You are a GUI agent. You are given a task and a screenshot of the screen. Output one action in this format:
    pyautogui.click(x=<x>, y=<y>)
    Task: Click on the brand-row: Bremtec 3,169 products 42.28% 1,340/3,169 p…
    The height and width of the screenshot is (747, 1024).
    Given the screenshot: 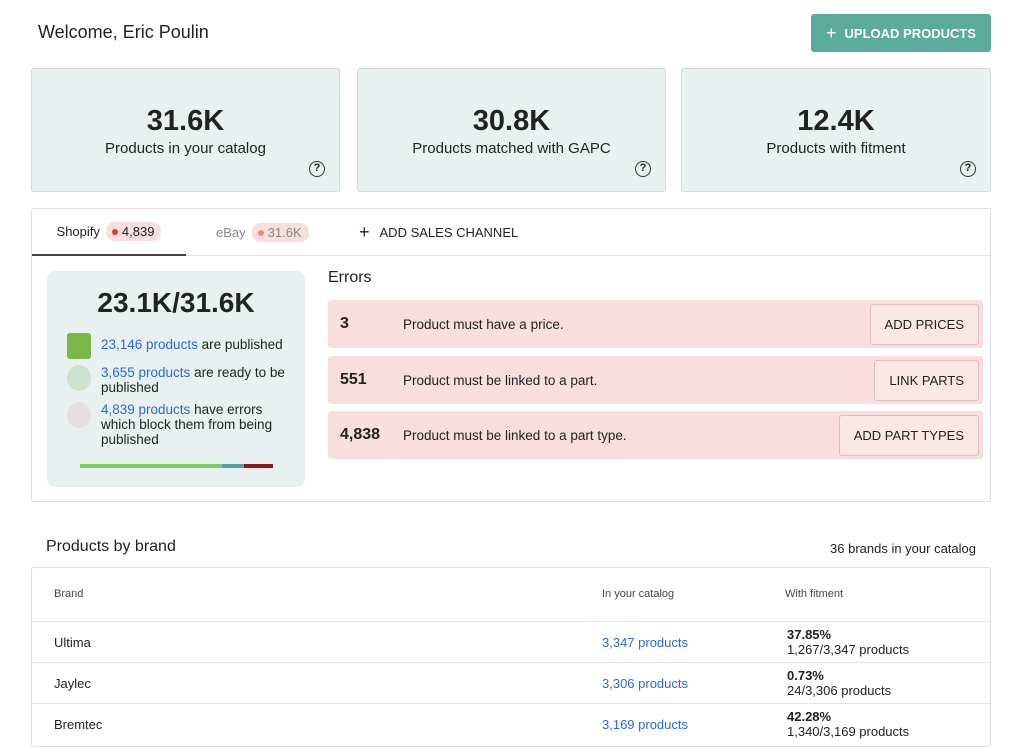 What is the action you would take?
    pyautogui.click(x=511, y=723)
    